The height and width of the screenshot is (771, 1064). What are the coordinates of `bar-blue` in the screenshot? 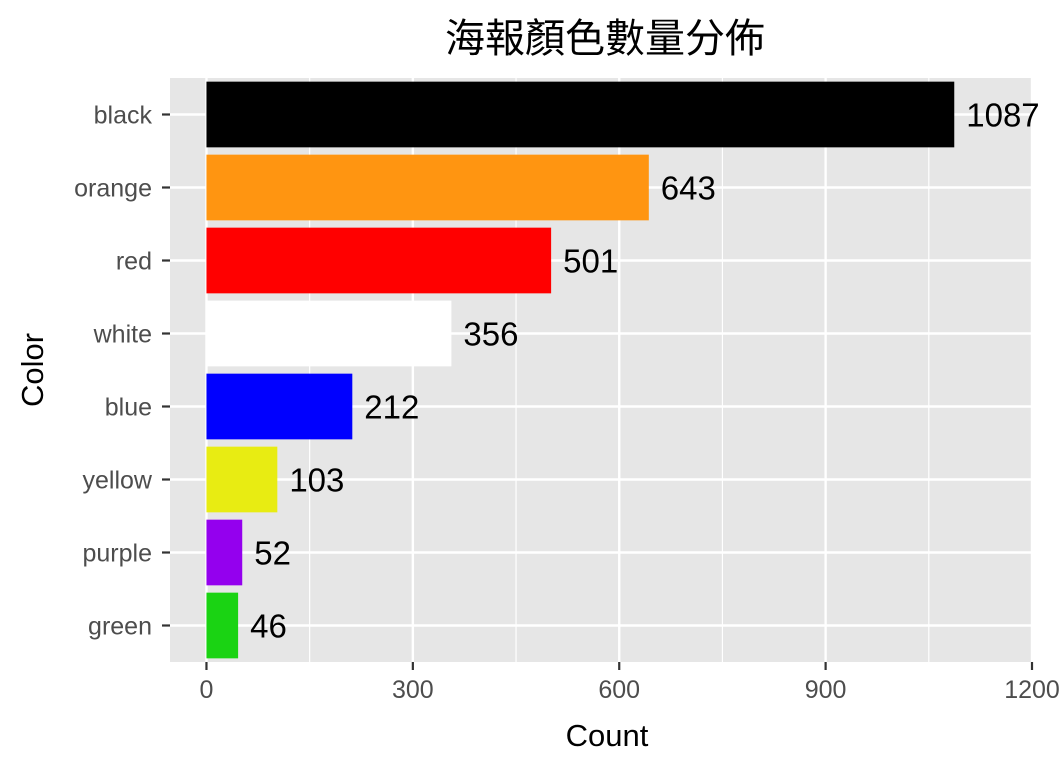 It's located at (279, 406).